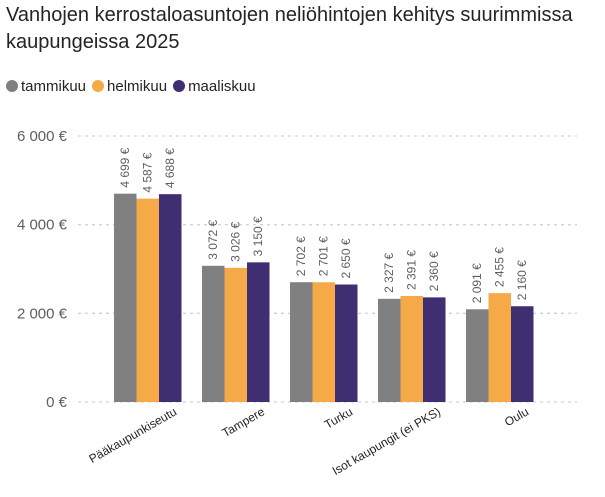 This screenshot has width=605, height=497. Describe the element at coordinates (57, 402) in the screenshot. I see `y-tick-label: 0 €` at that location.